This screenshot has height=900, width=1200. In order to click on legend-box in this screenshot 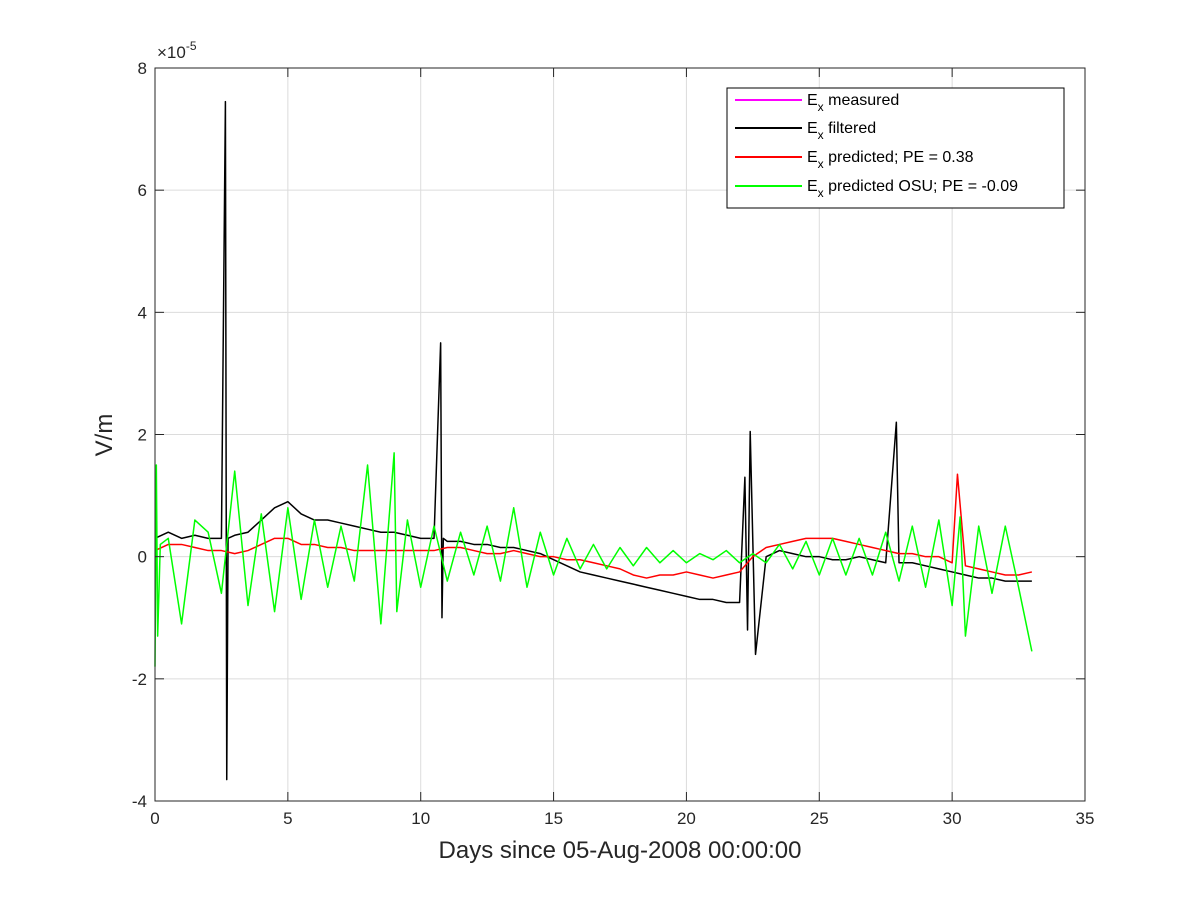, I will do `click(895, 148)`.